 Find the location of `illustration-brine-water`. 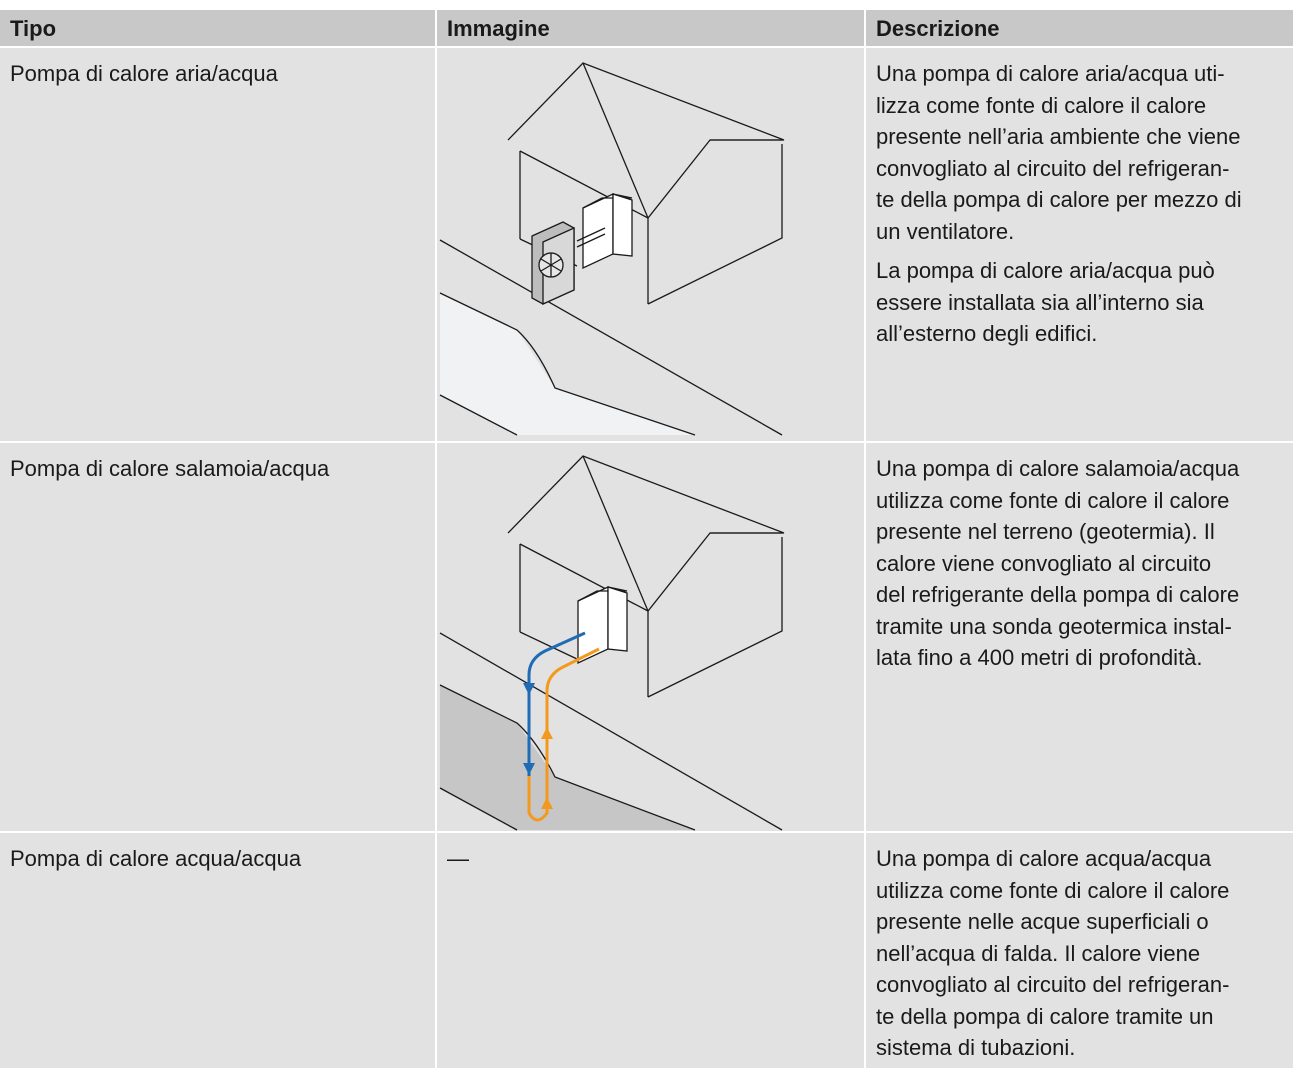

illustration-brine-water is located at coordinates (612, 643).